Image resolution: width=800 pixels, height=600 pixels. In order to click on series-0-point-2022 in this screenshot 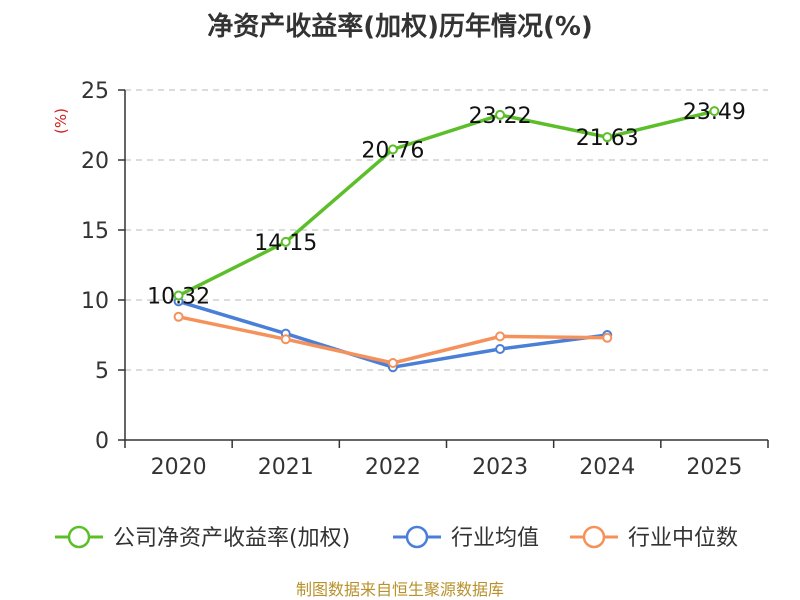, I will do `click(392, 149)`.